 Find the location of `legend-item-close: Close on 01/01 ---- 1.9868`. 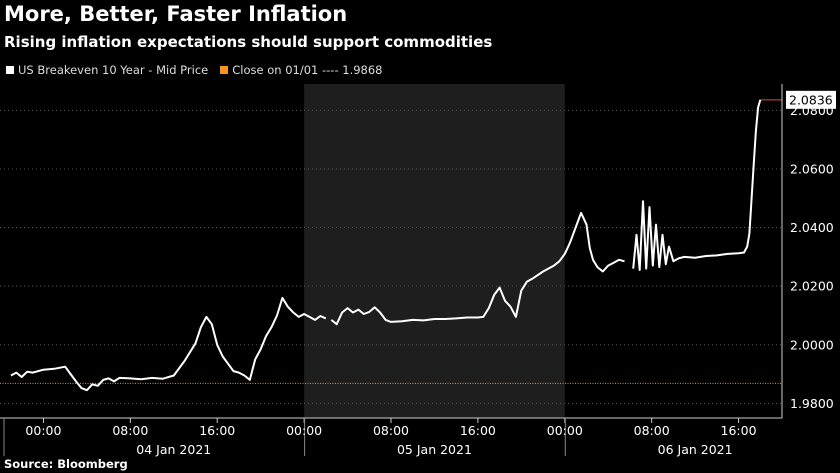

legend-item-close: Close on 01/01 ---- 1.9868 is located at coordinates (301, 70).